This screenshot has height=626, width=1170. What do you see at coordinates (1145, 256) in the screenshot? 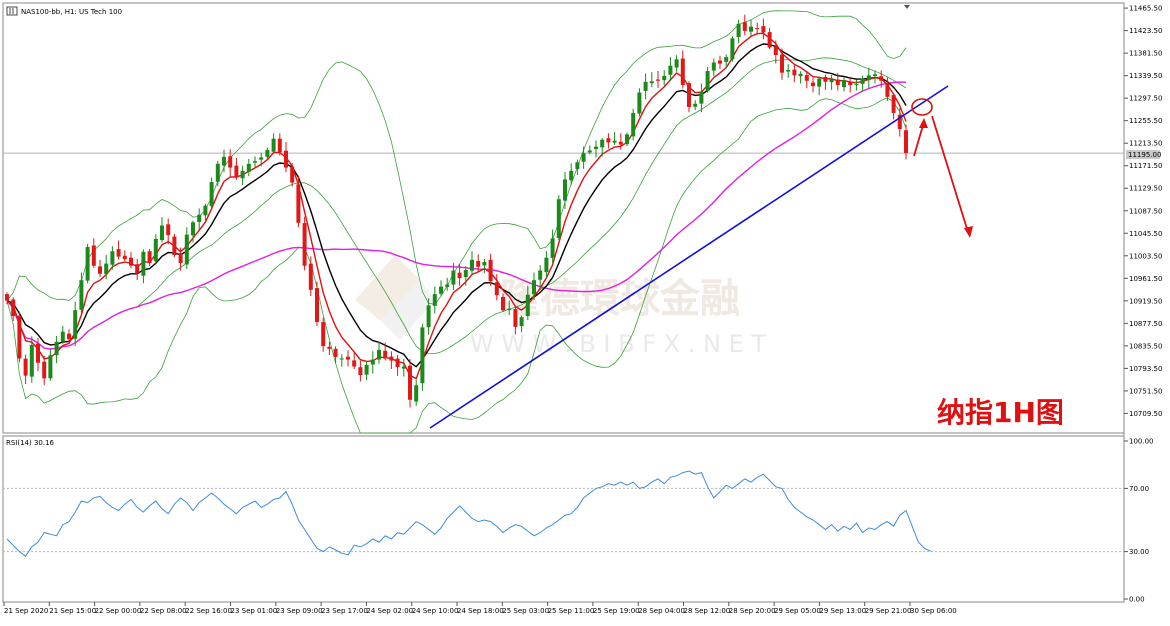
I see `y-tick-label: 11003.50` at bounding box center [1145, 256].